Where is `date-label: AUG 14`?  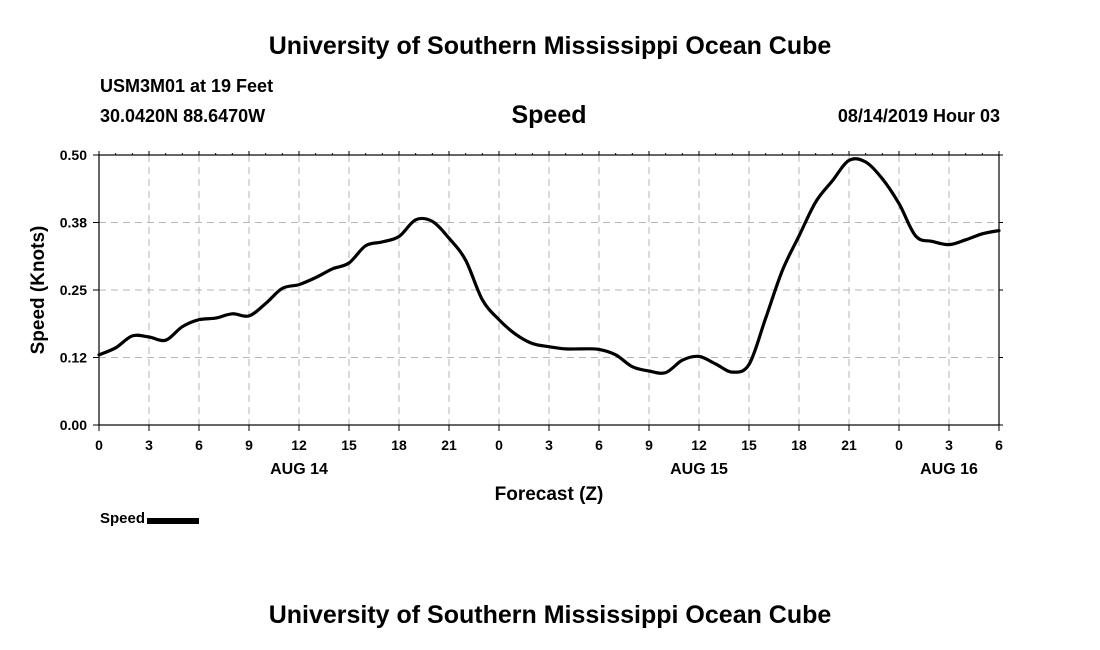 date-label: AUG 14 is located at coordinates (299, 469).